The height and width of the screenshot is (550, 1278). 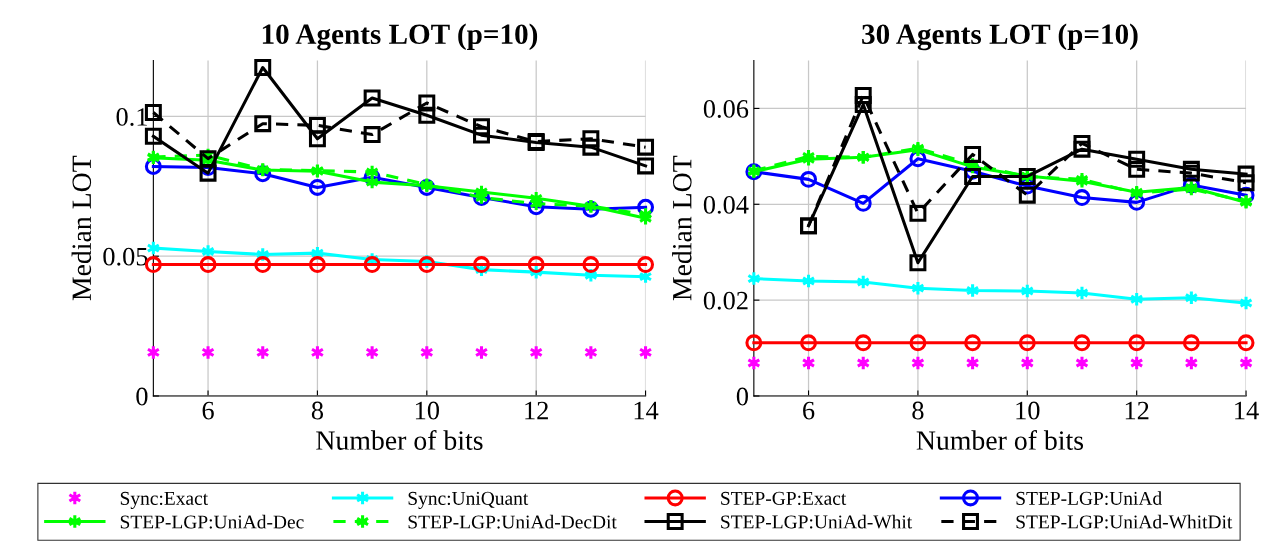 I want to click on chart-title: 30 Agents LOT (p=10), so click(x=1000, y=37).